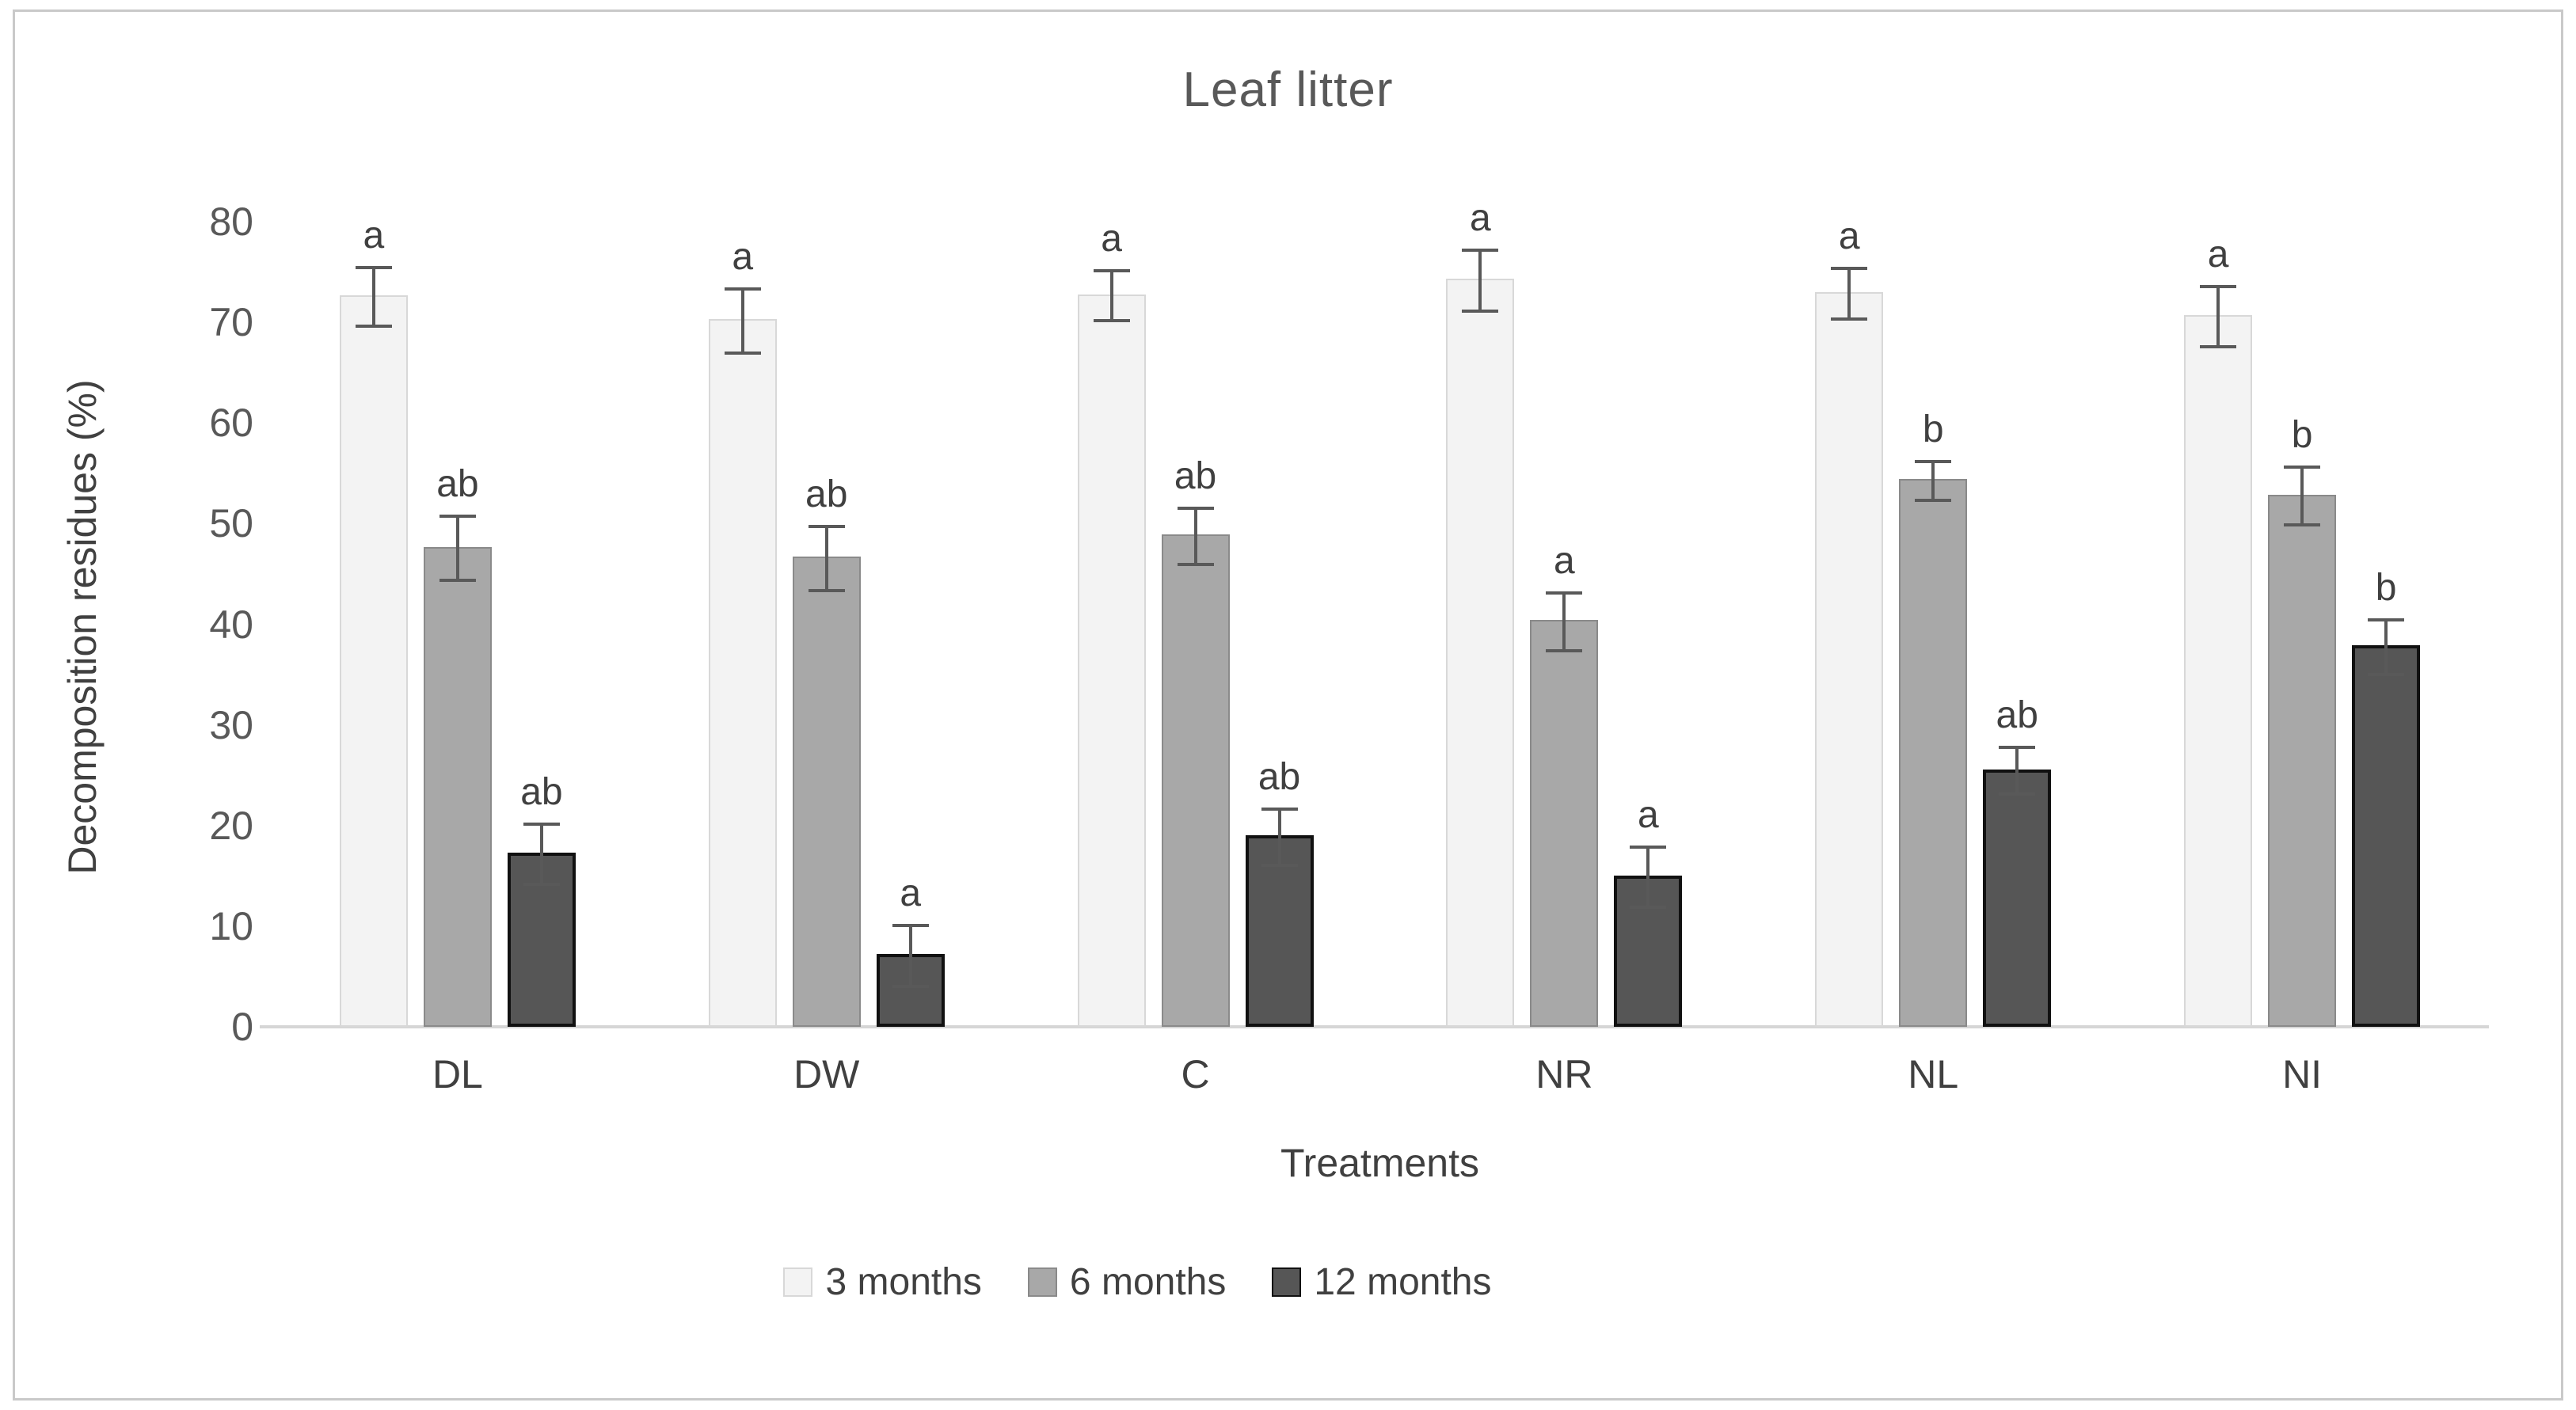 This screenshot has width=2576, height=1410. Describe the element at coordinates (2302, 760) in the screenshot. I see `bar-ni-6-months` at that location.